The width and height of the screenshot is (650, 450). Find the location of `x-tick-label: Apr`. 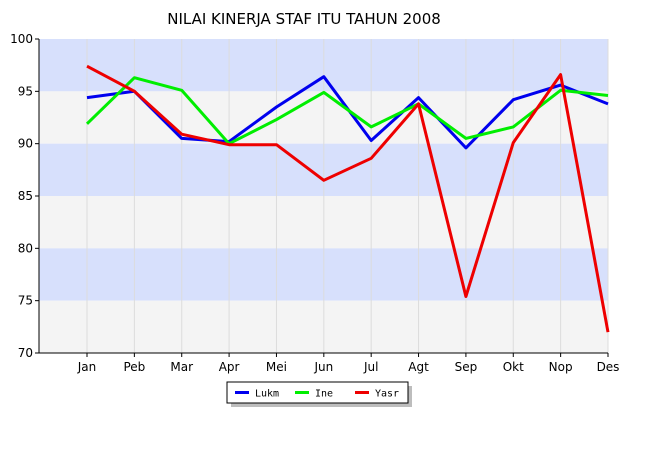

x-tick-label: Apr is located at coordinates (229, 367).